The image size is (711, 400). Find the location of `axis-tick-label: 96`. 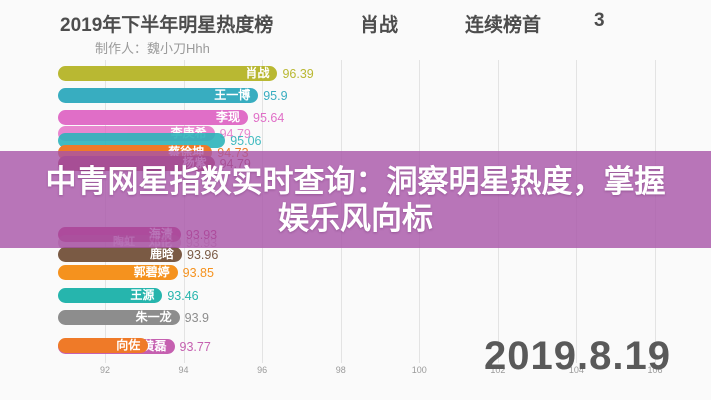

axis-tick-label: 96 is located at coordinates (262, 370).